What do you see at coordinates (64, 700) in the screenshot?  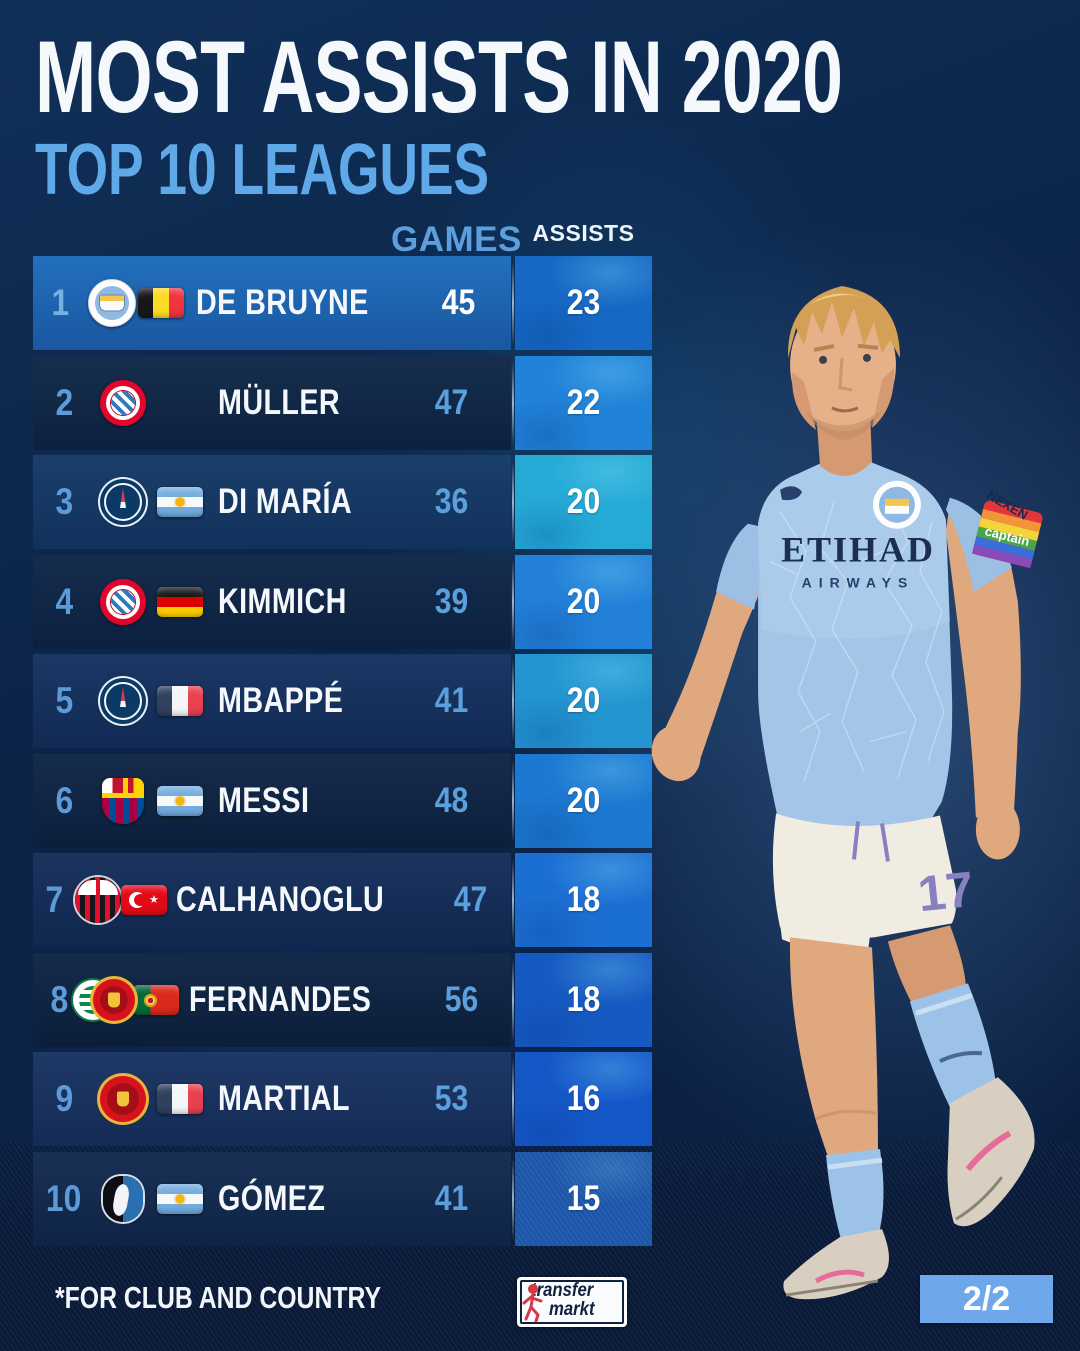 I see `rank-value: 5` at bounding box center [64, 700].